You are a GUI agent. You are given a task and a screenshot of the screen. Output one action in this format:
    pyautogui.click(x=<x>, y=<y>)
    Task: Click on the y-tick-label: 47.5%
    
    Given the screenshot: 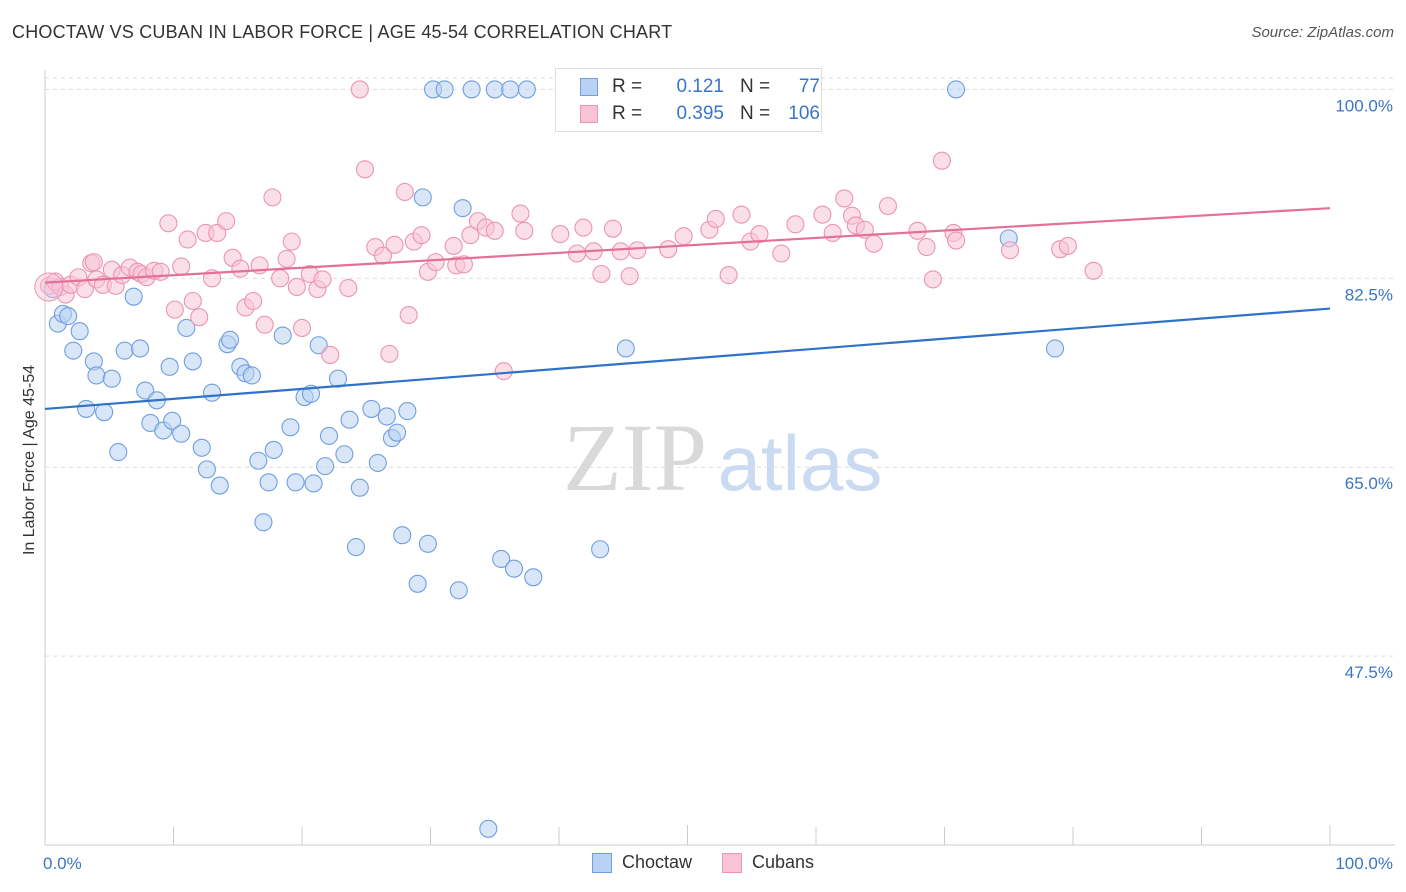 What is the action you would take?
    pyautogui.click(x=1369, y=672)
    